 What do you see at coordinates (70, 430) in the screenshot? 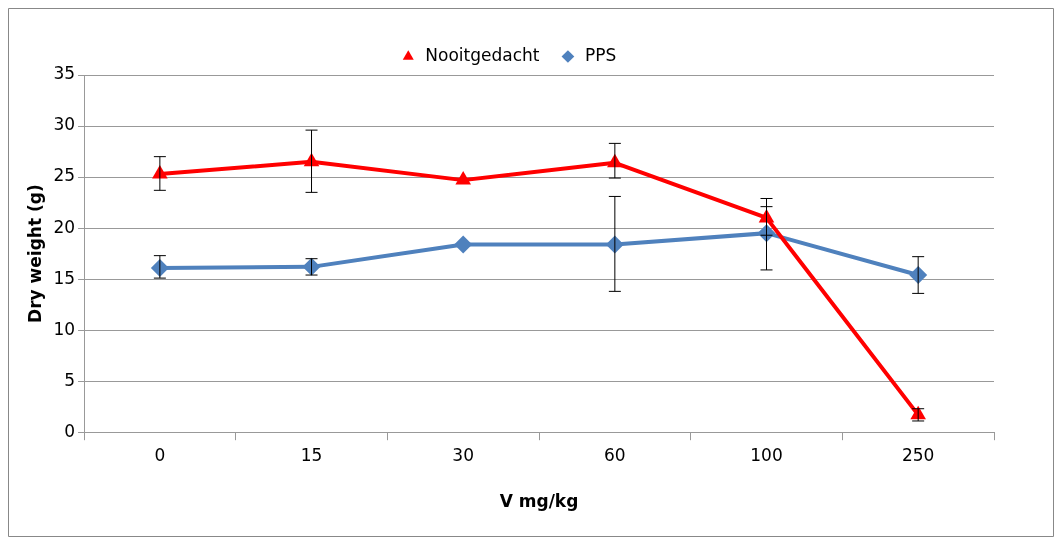
I see `y-tick-label: 0` at bounding box center [70, 430].